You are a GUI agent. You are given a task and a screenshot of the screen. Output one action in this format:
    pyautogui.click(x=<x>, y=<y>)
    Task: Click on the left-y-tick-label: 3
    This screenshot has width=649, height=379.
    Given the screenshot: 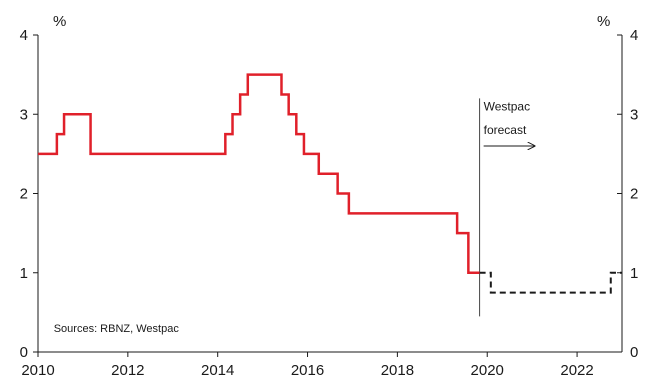 What is the action you would take?
    pyautogui.click(x=24, y=114)
    